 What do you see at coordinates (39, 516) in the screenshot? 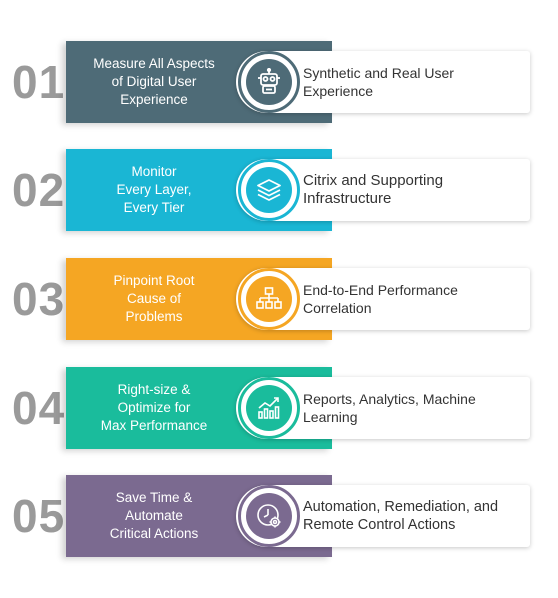
I see `step-number: 05` at bounding box center [39, 516].